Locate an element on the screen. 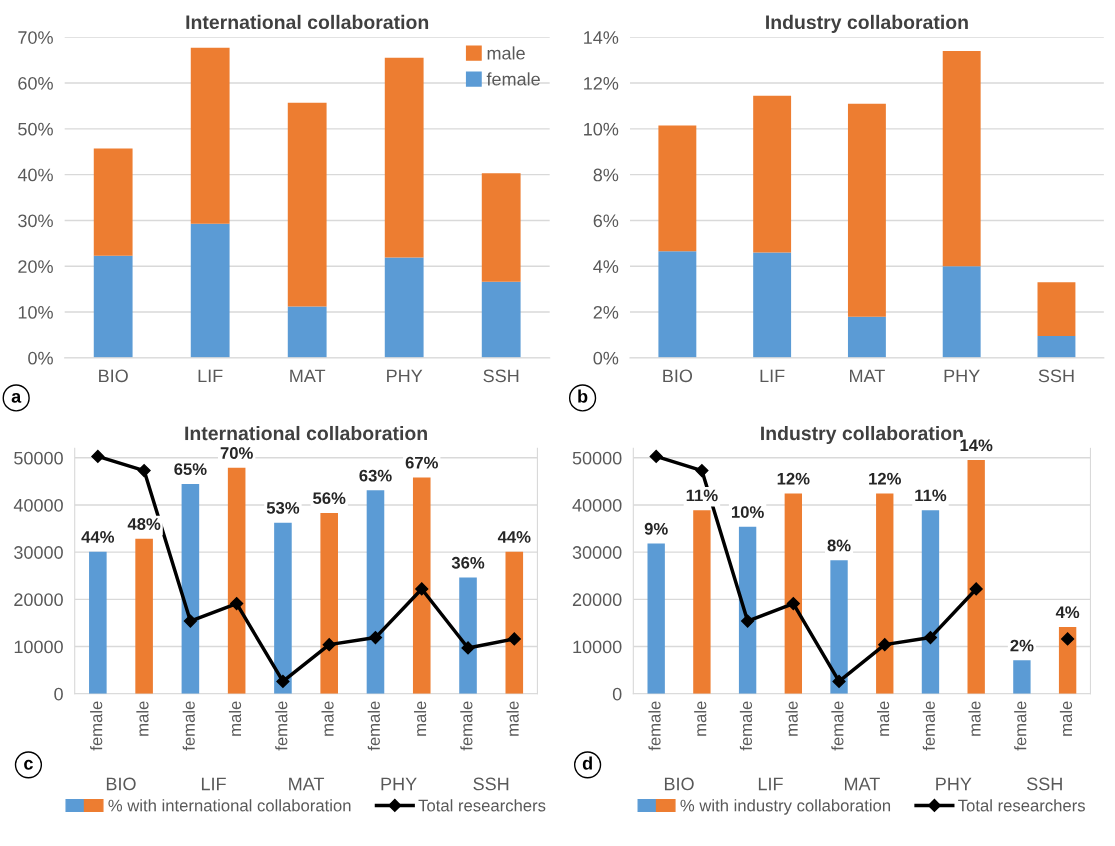 Image resolution: width=1115 pixels, height=846 pixels. y-tick-label: 60% is located at coordinates (35, 83).